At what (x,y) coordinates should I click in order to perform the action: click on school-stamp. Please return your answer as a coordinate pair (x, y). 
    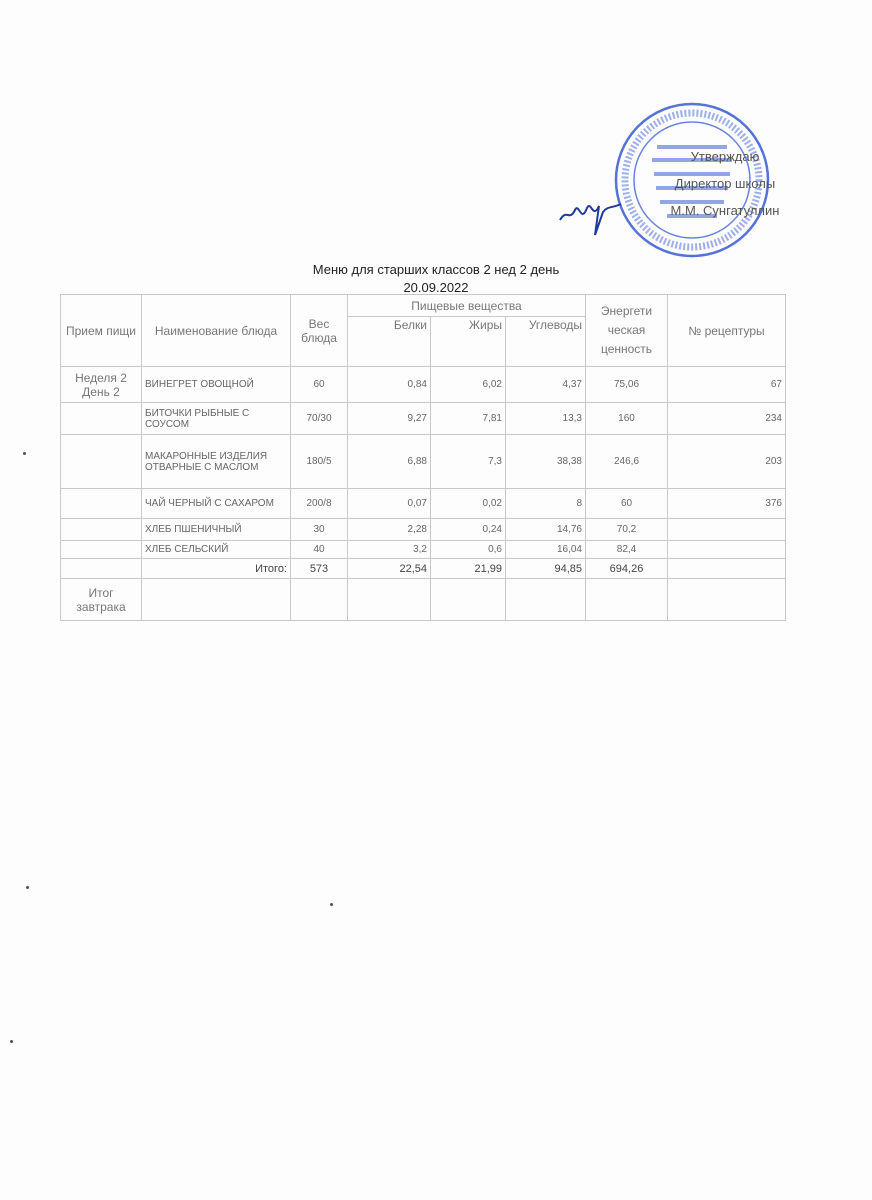
    Looking at the image, I should click on (692, 180).